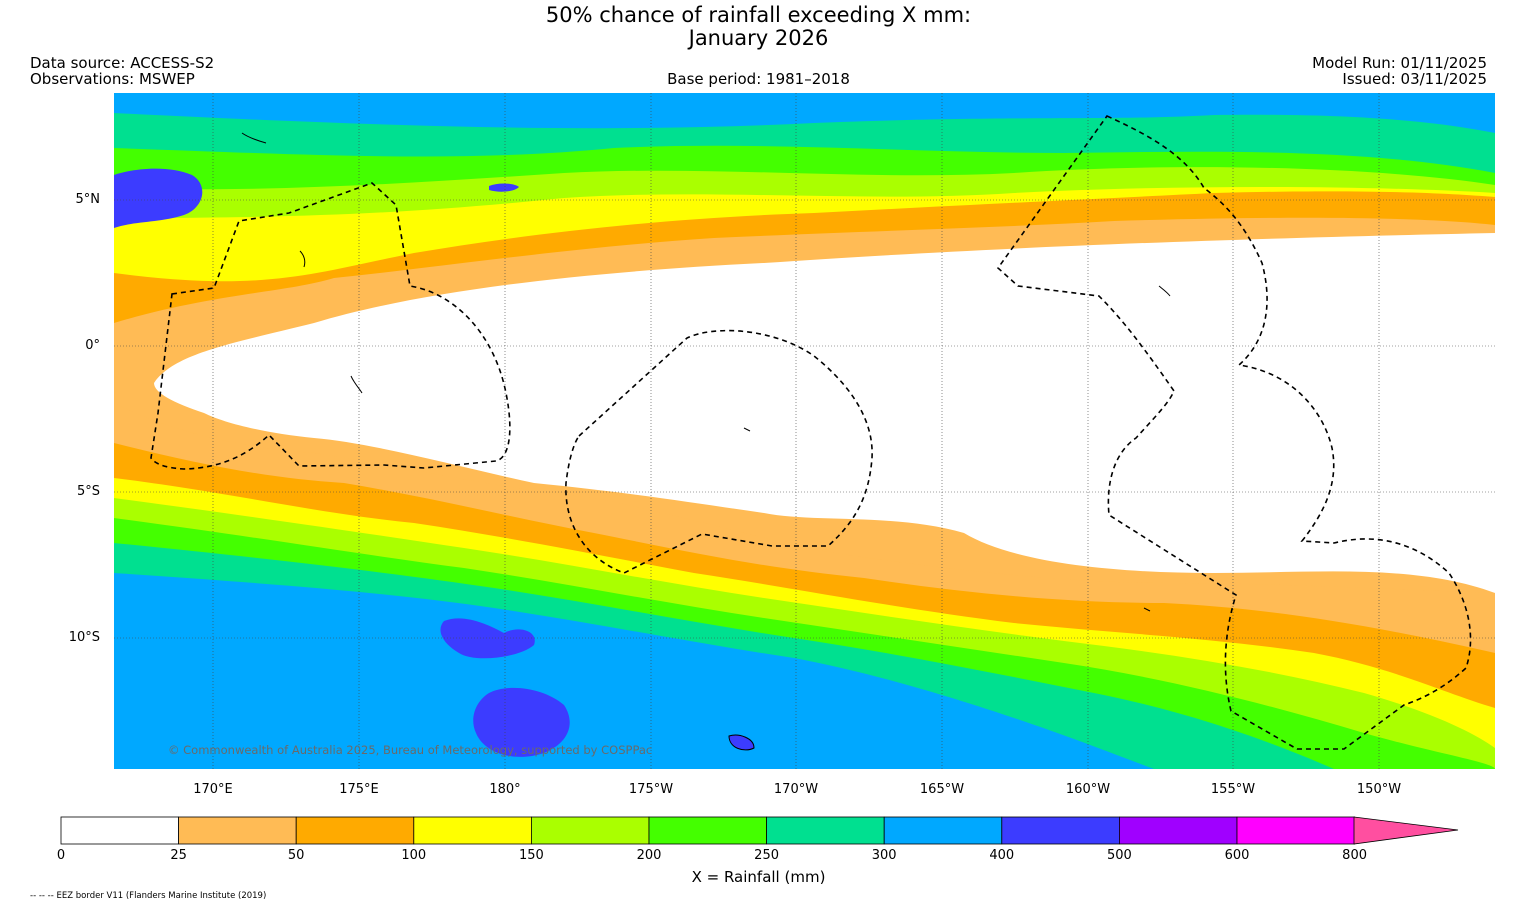  I want to click on lat-label-5s: 5°S, so click(88, 491).